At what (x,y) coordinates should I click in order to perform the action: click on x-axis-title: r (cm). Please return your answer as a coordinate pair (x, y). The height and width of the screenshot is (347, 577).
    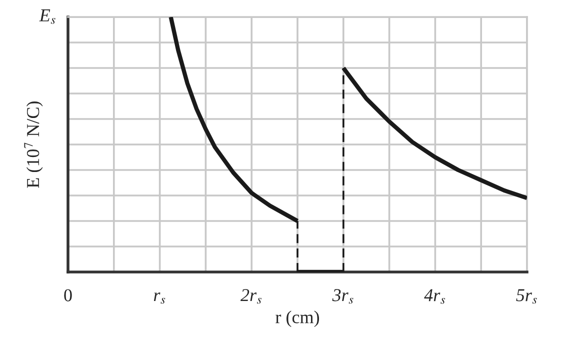
    Looking at the image, I should click on (298, 318).